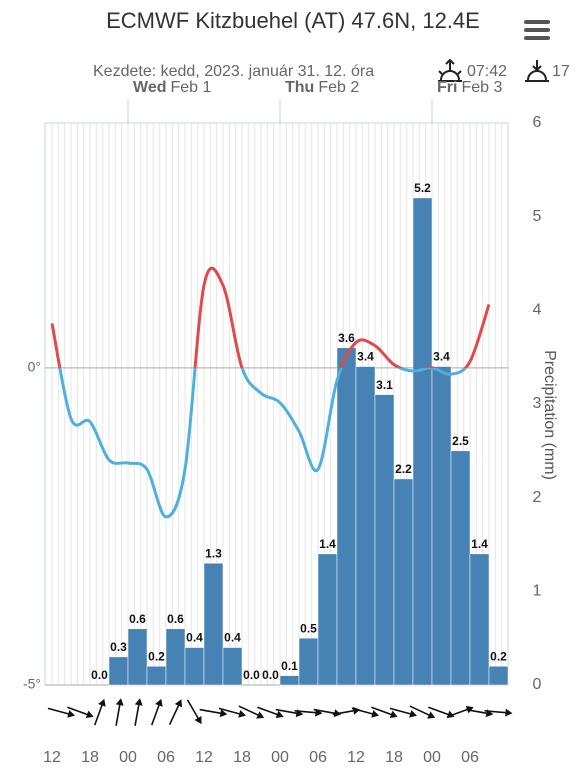 This screenshot has height=773, width=576. I want to click on day-label: Thu Feb 2, so click(322, 87).